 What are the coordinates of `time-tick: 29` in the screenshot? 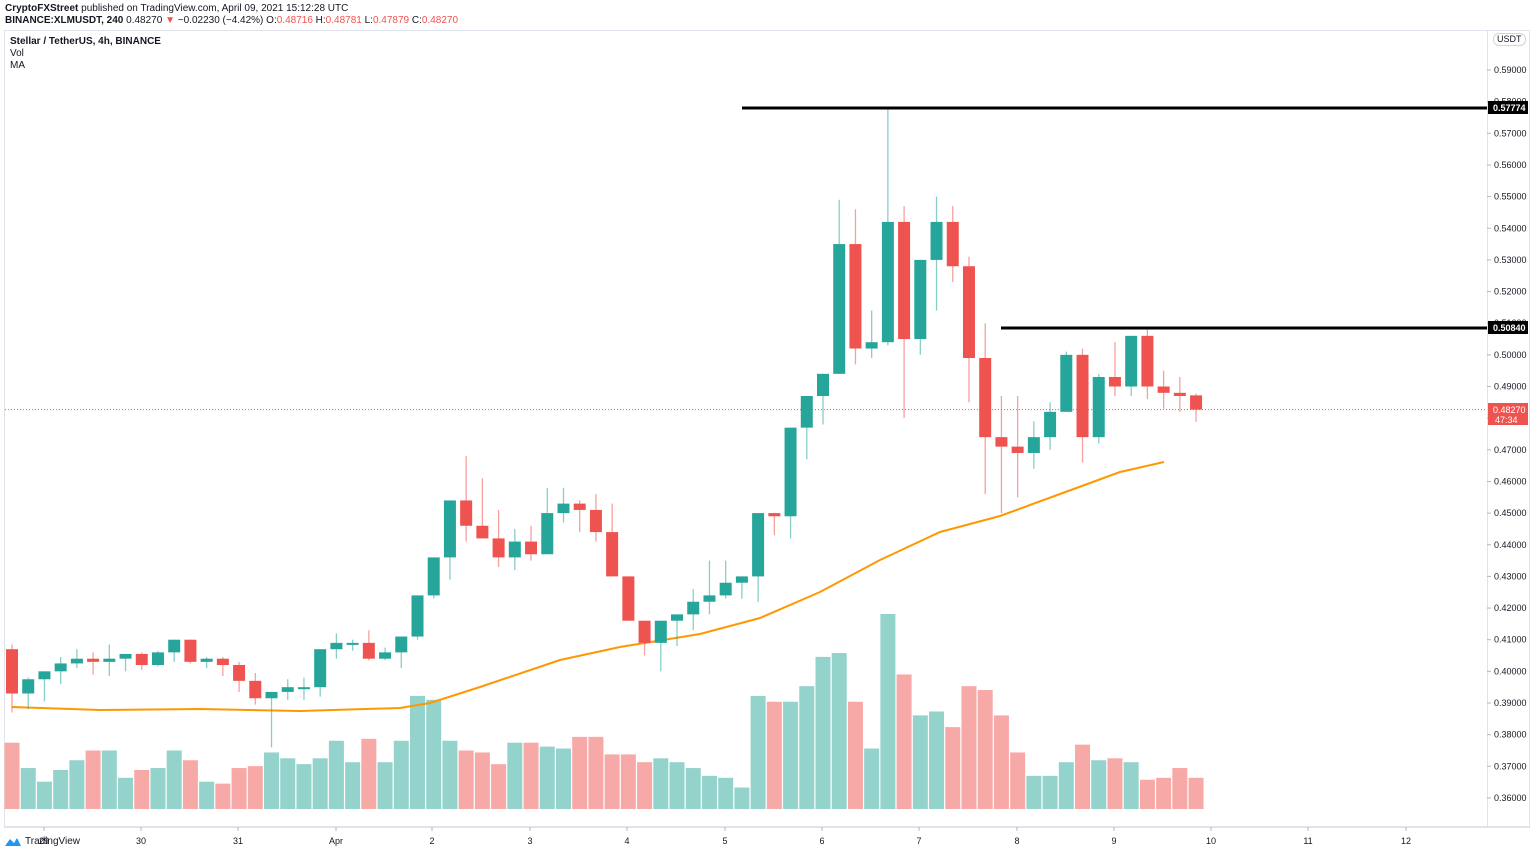 It's located at (44, 841).